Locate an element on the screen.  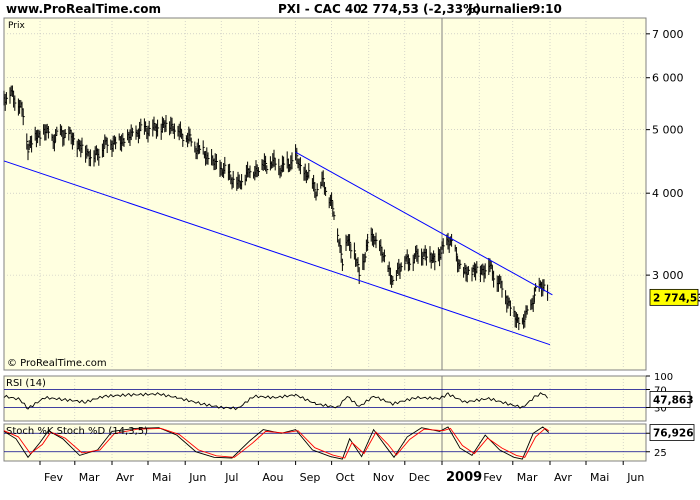
time-label: 9:10 is located at coordinates (547, 9).